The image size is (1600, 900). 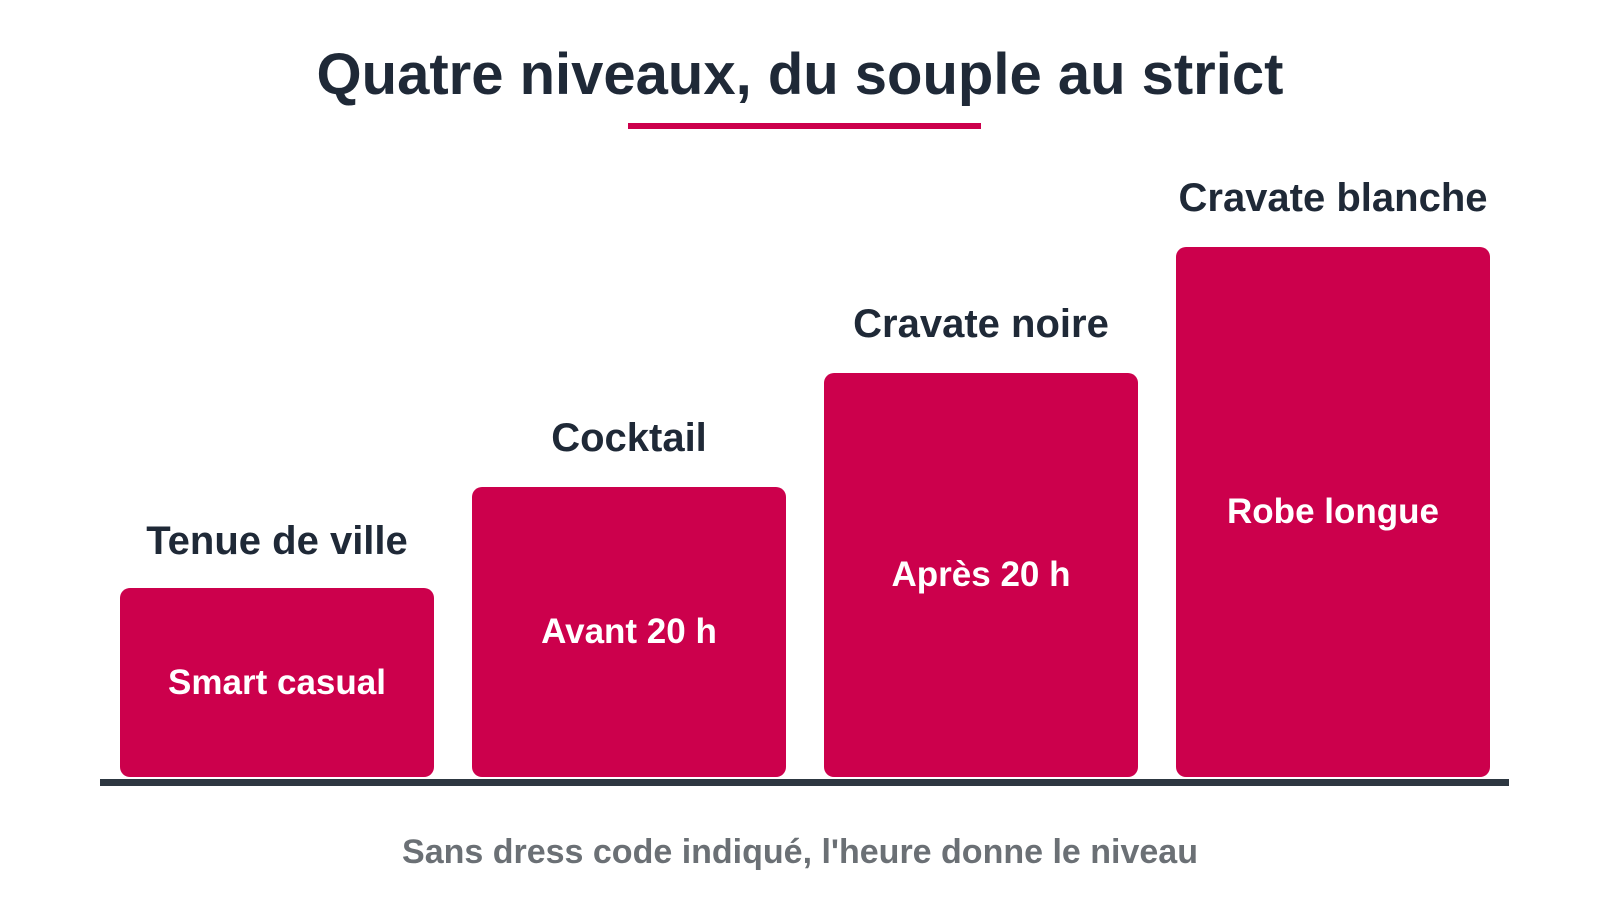 I want to click on level-label-cravate-blanche: Cravate blanche, so click(x=1333, y=198).